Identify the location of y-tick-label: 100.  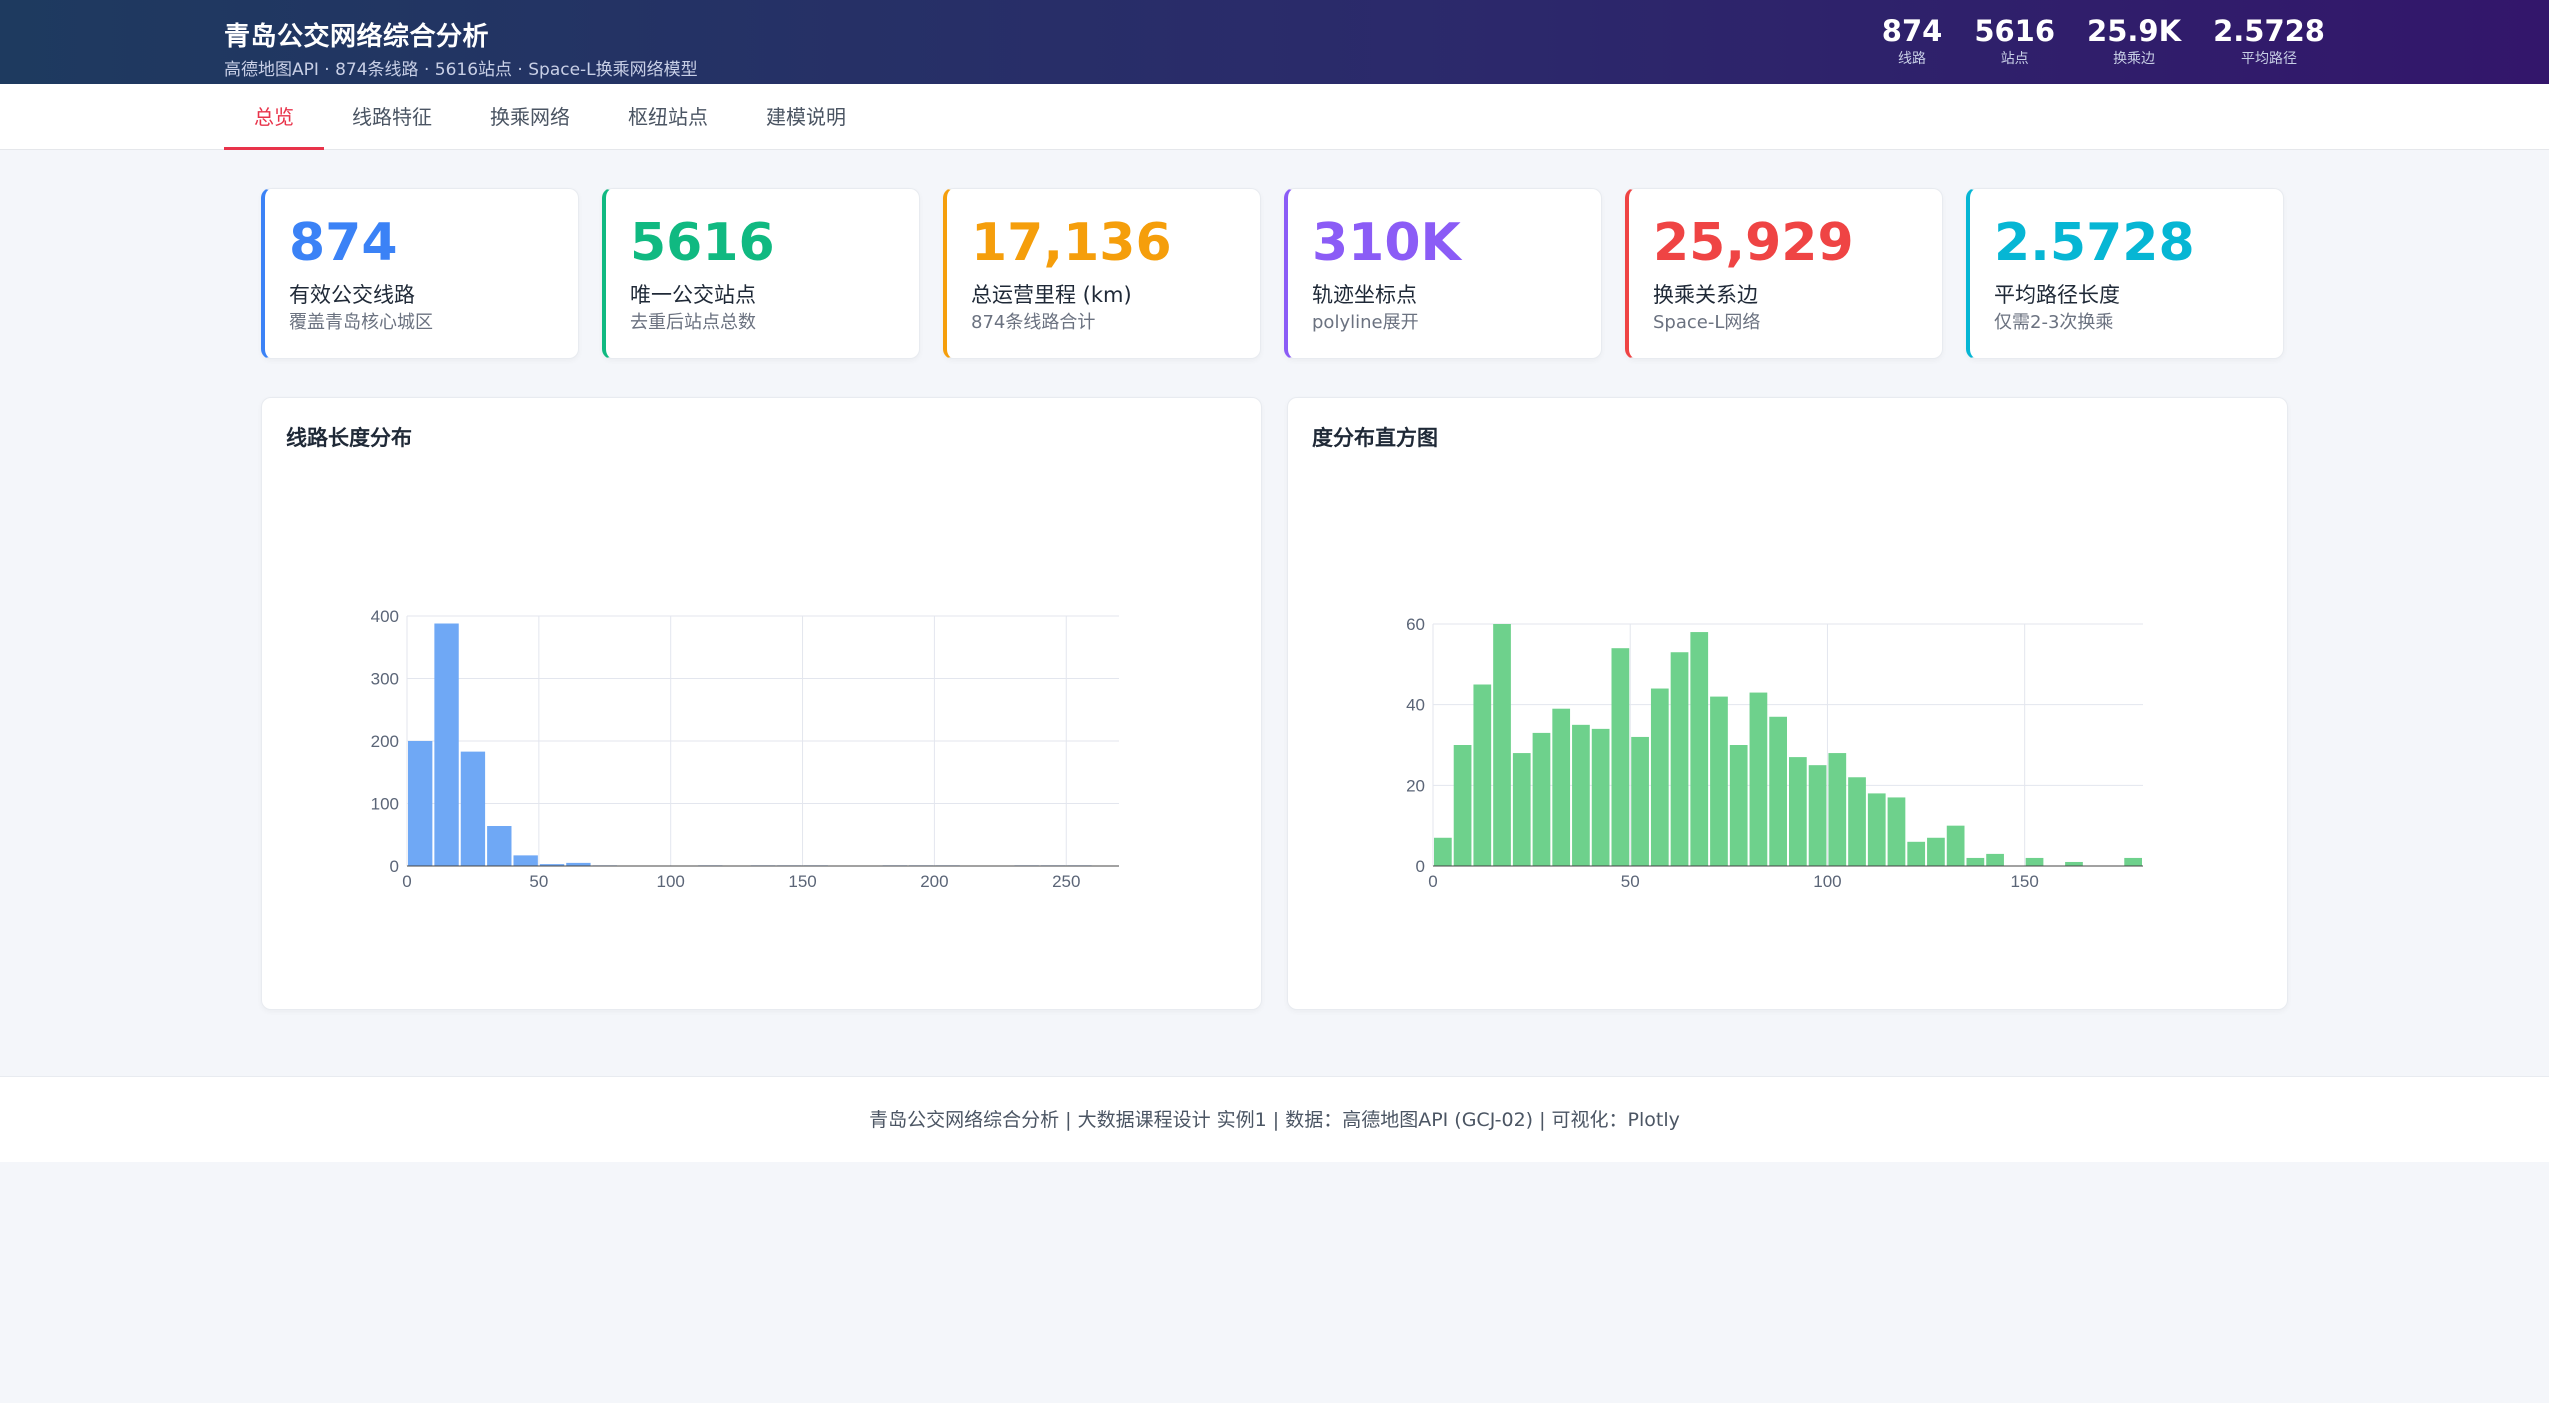
(385, 804).